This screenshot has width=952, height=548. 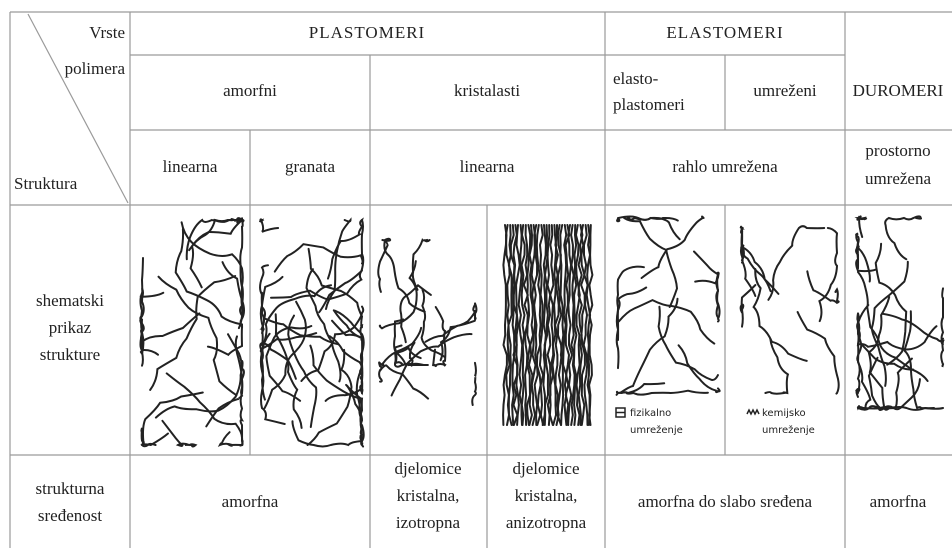 What do you see at coordinates (753, 412) in the screenshot?
I see `legend-icon` at bounding box center [753, 412].